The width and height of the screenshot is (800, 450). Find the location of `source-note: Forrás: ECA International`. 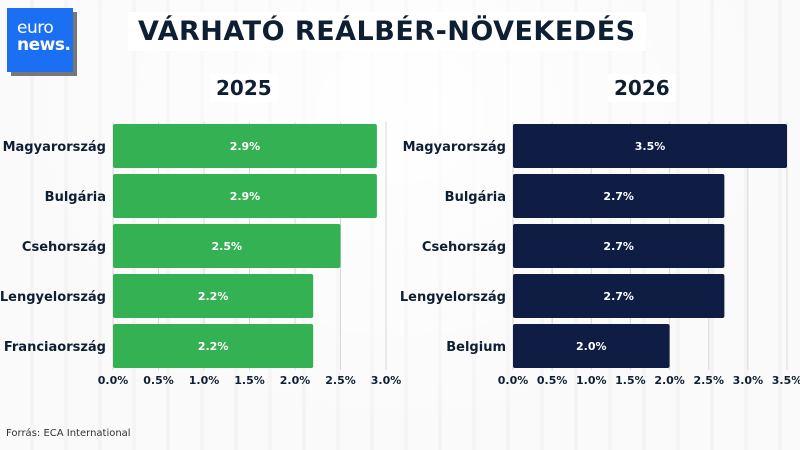

source-note: Forrás: ECA International is located at coordinates (68, 433).